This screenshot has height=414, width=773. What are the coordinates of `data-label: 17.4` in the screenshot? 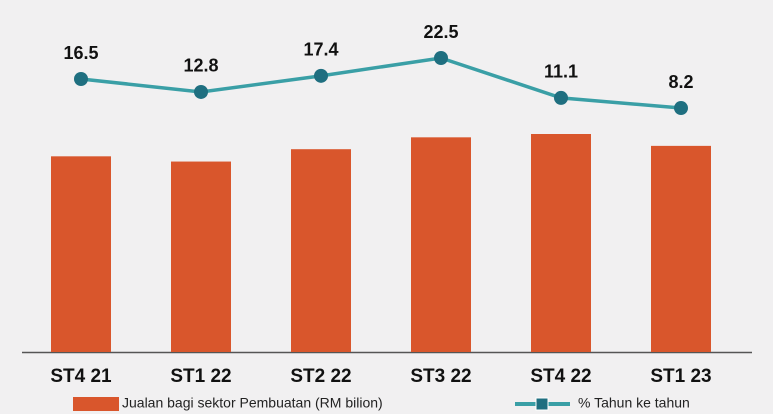 It's located at (320, 50).